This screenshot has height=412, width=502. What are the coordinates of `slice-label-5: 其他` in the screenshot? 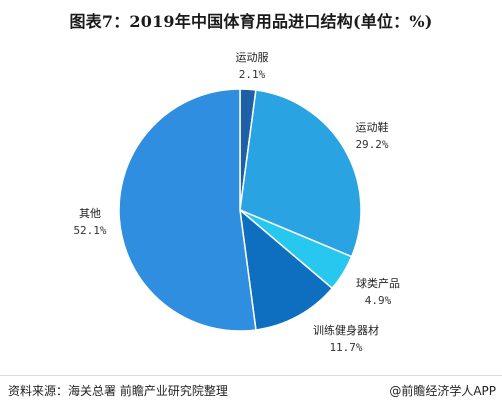 It's located at (90, 213).